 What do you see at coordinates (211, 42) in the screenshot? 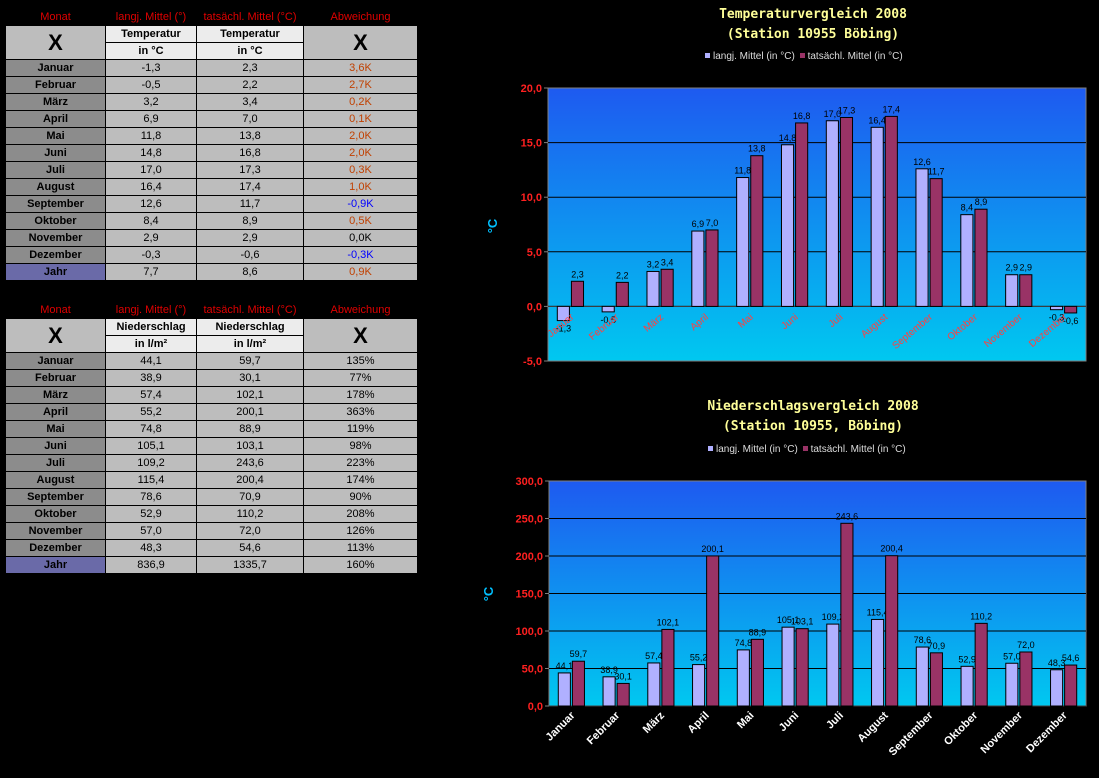
I see `table-subheader-row: X Temperatur Temperatur X` at bounding box center [211, 42].